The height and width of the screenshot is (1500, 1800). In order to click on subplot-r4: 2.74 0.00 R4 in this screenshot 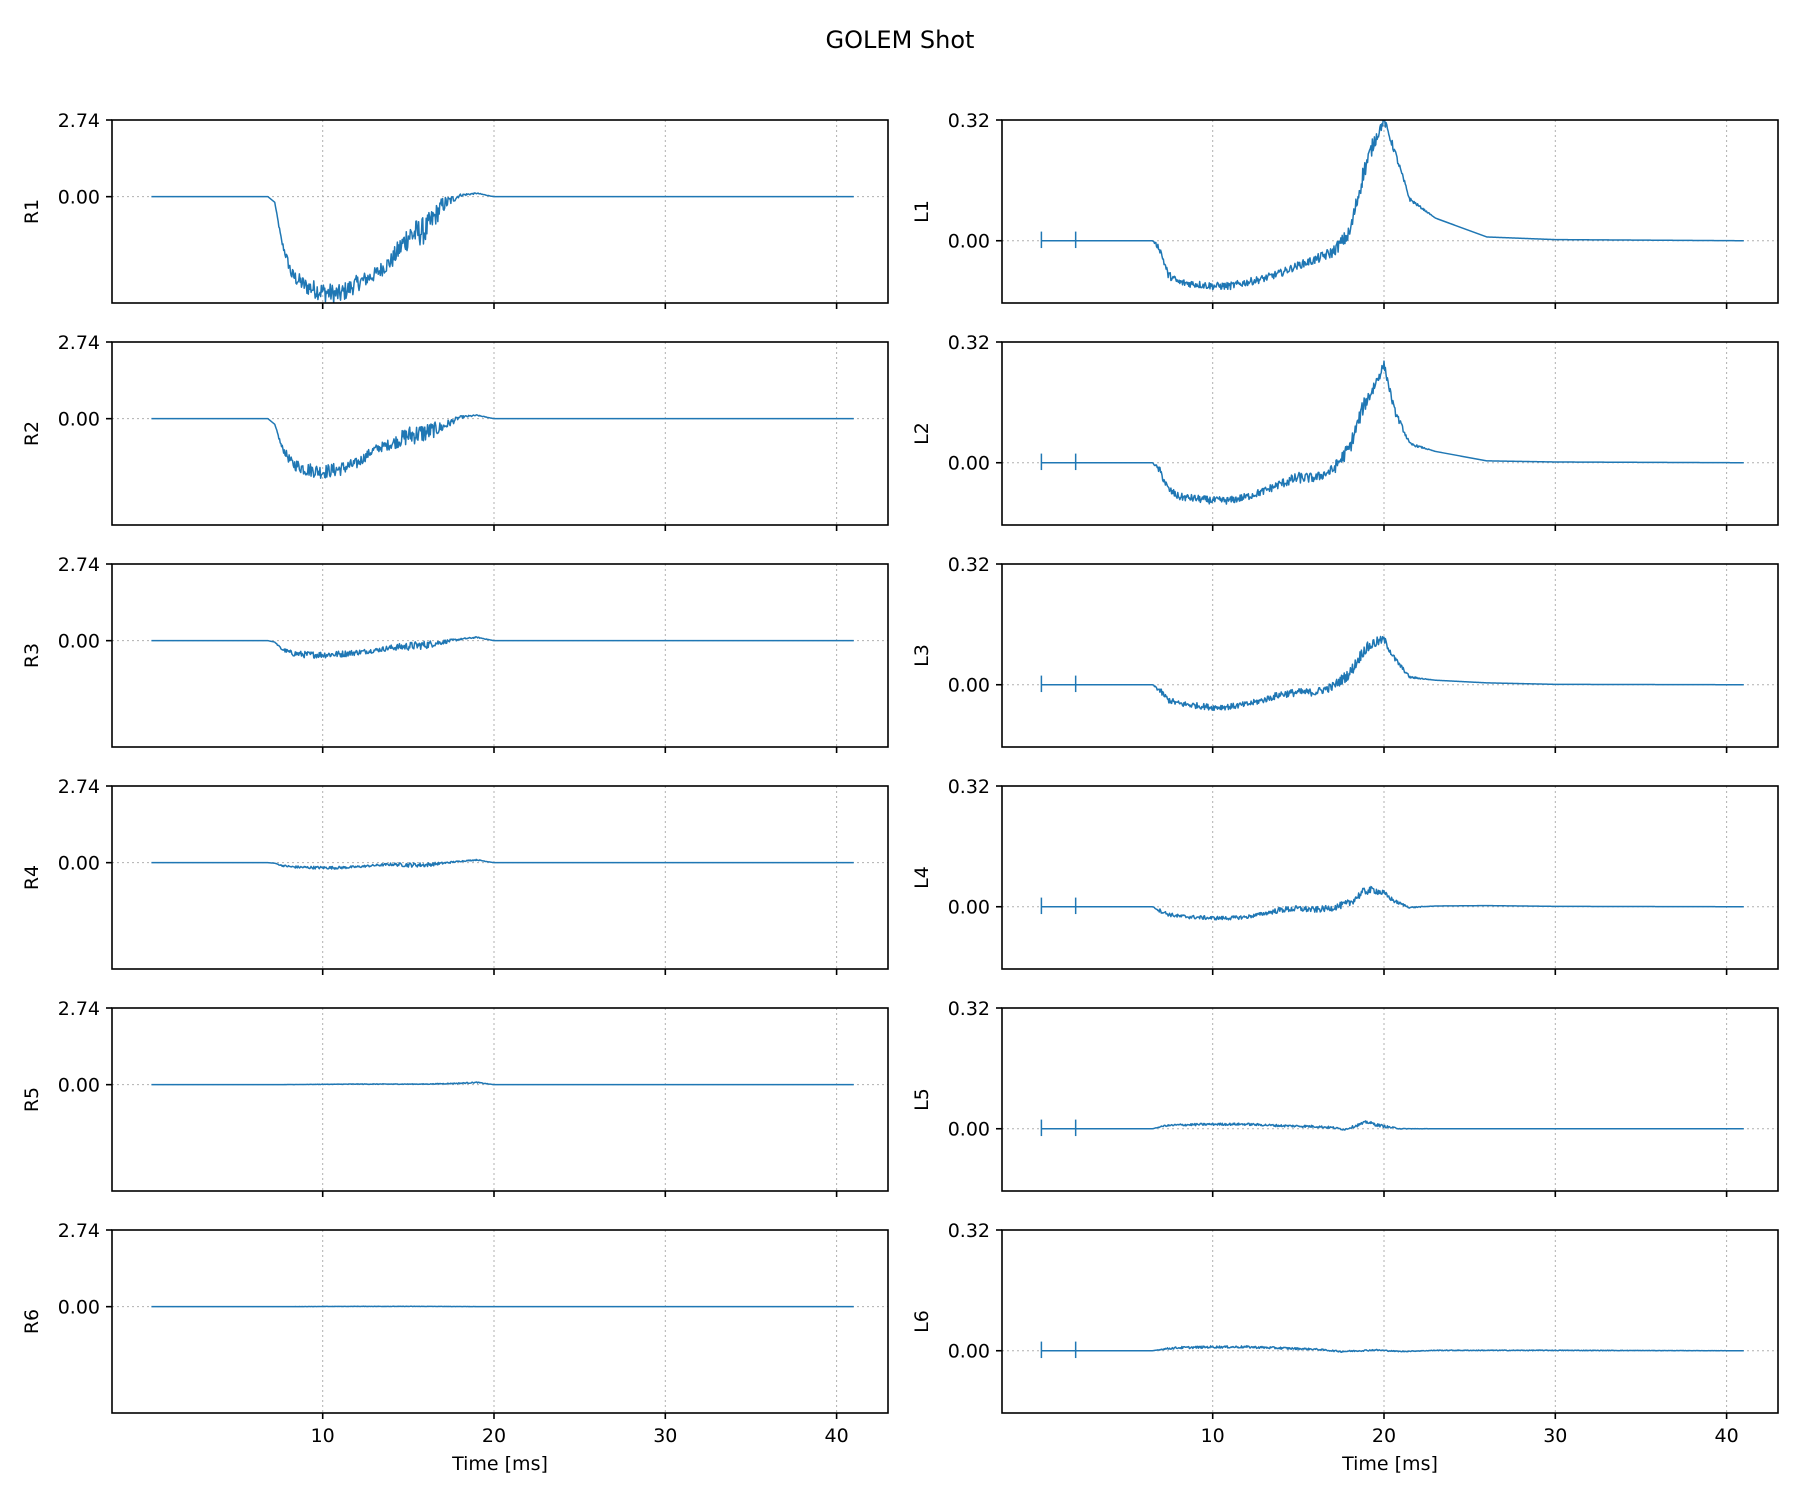, I will do `click(455, 875)`.